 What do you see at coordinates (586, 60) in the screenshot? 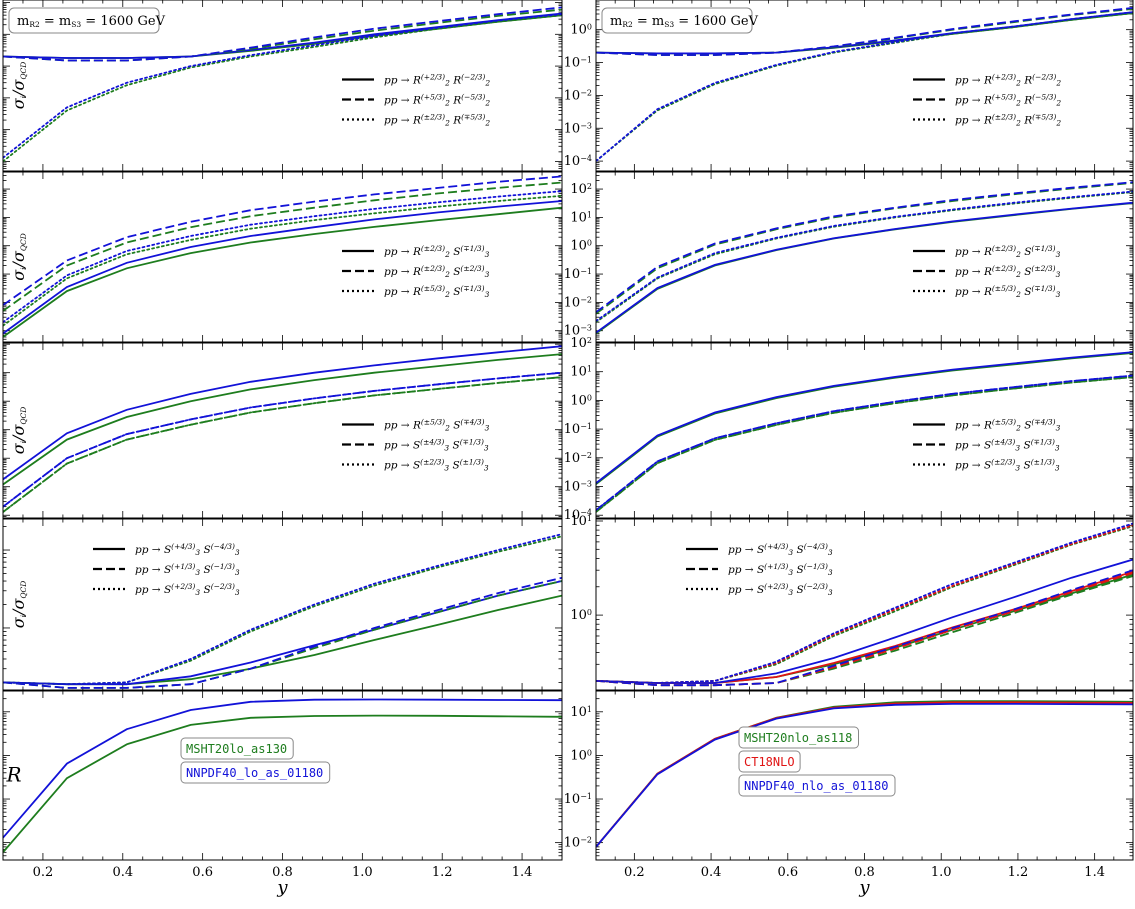
I see `tick-exp: −1` at bounding box center [586, 60].